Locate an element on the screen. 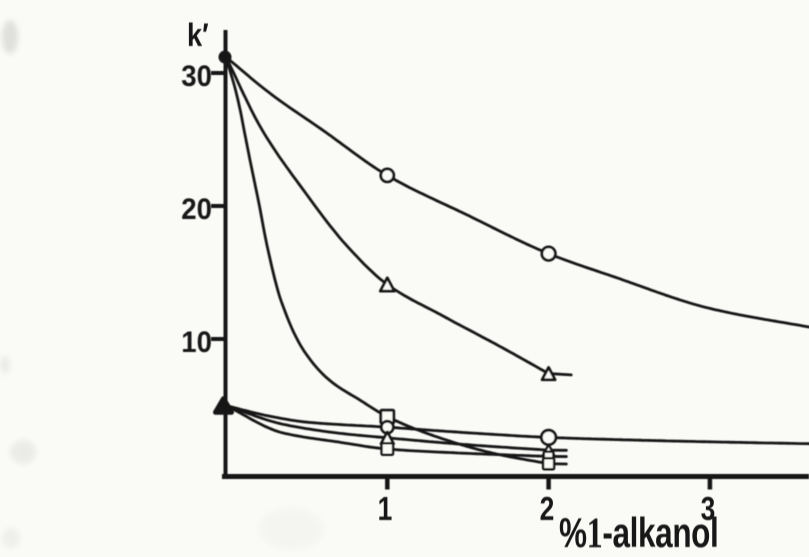  x-axis-title-rest: -alkanol is located at coordinates (660, 532).